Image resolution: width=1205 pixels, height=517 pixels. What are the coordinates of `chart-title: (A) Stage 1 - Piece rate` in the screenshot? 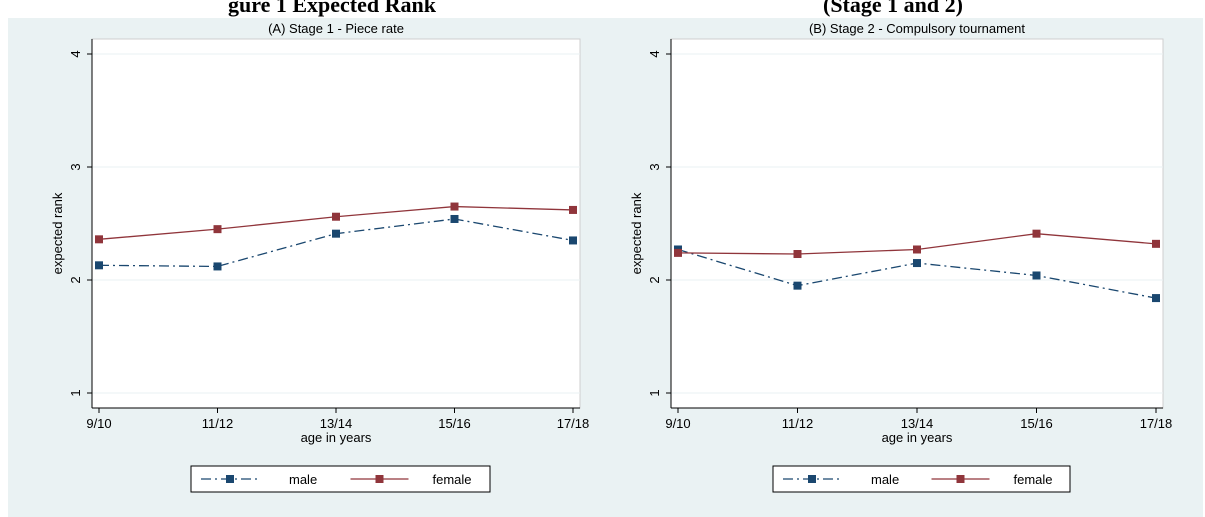 It's located at (336, 28).